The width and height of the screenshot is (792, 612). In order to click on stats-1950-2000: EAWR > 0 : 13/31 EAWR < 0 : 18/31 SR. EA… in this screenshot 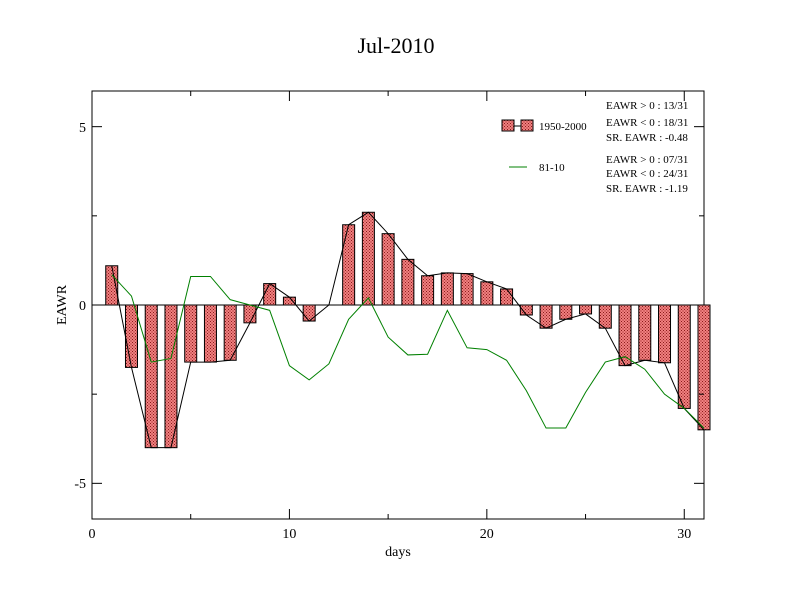, I will do `click(647, 122)`.